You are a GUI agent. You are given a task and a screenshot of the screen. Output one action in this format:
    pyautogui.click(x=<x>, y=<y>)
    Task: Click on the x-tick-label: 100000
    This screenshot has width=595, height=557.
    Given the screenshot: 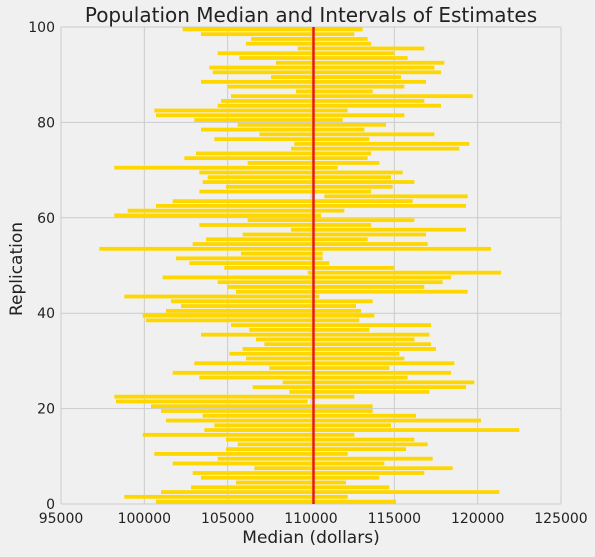 What is the action you would take?
    pyautogui.click(x=144, y=519)
    